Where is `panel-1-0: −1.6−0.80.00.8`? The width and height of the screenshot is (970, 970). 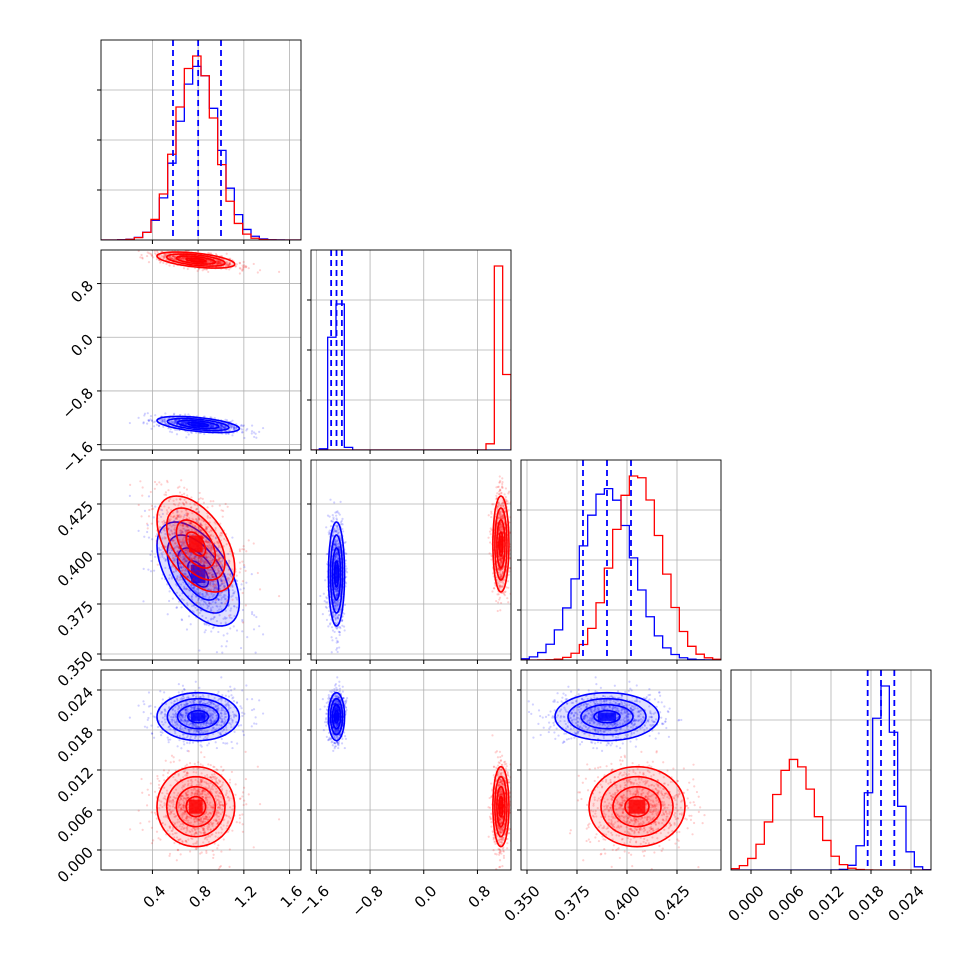
panel-1-0: −1.6−0.80.00.8 is located at coordinates (180, 362).